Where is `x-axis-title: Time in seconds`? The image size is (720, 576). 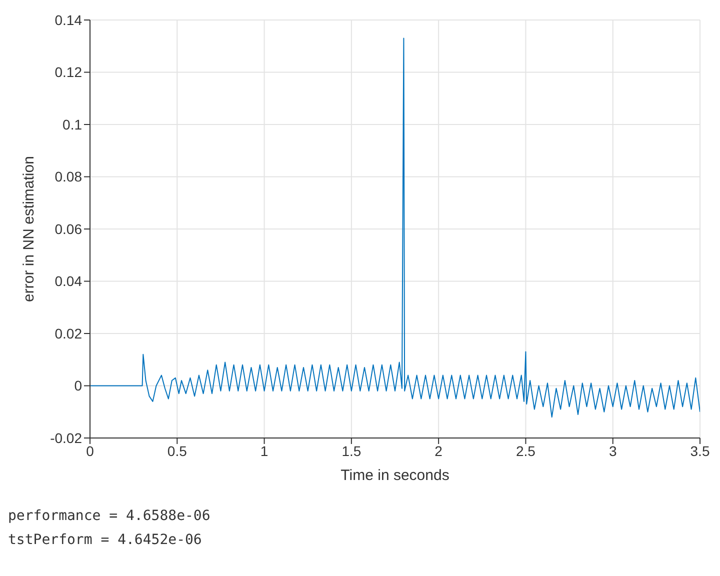 x-axis-title: Time in seconds is located at coordinates (395, 475).